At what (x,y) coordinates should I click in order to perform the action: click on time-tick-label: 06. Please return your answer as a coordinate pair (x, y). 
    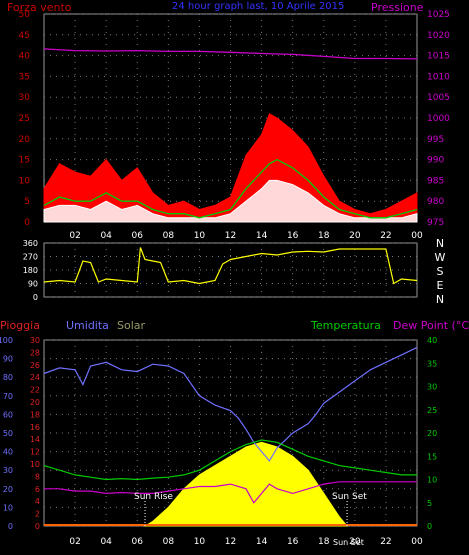
    Looking at the image, I should click on (138, 542).